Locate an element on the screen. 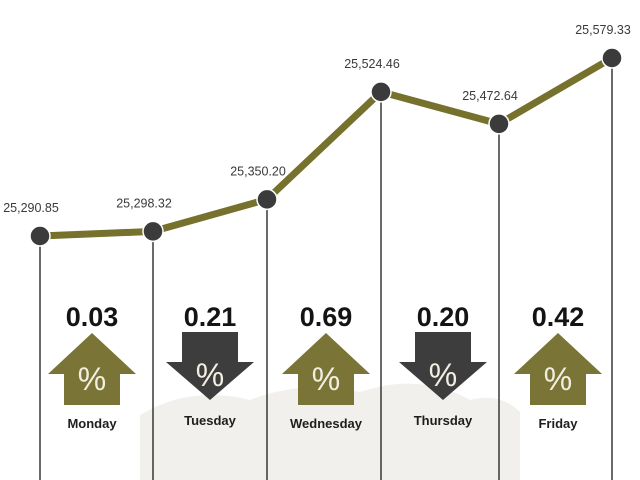  value-label-1: 25,298.32 is located at coordinates (144, 203).